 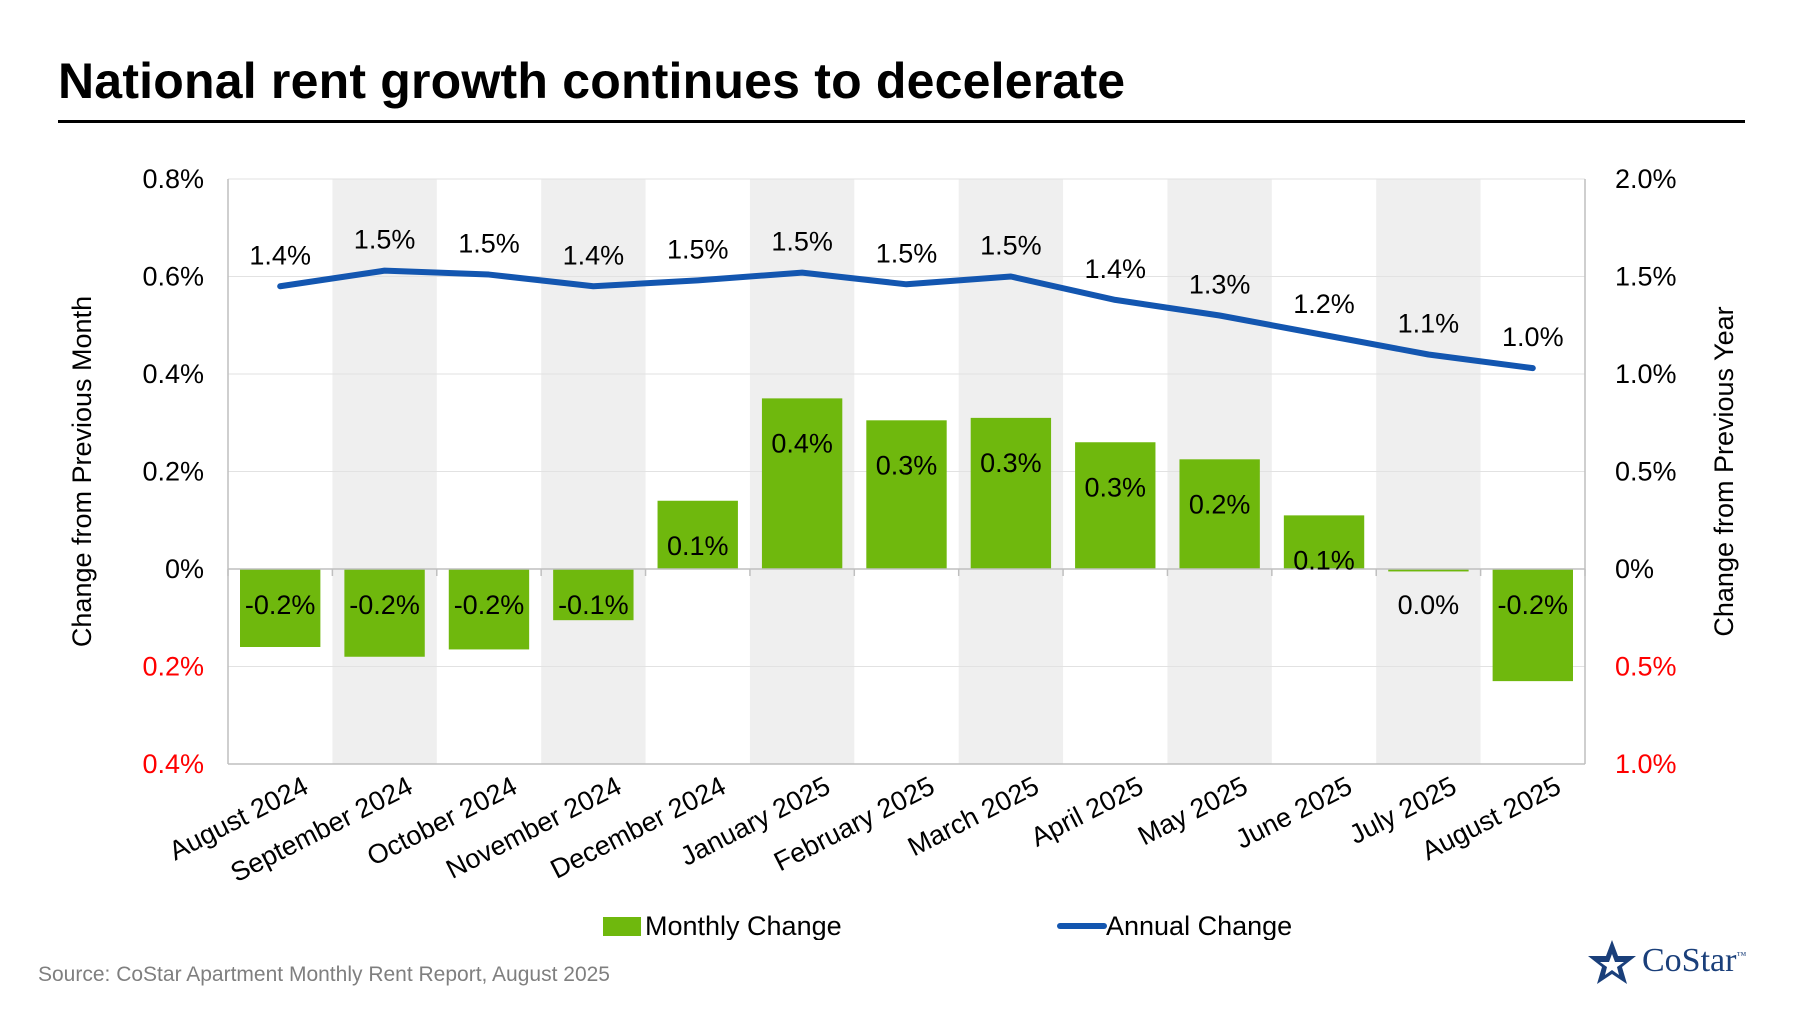 What do you see at coordinates (802, 443) in the screenshot?
I see `monthly-change-label: 0.4%` at bounding box center [802, 443].